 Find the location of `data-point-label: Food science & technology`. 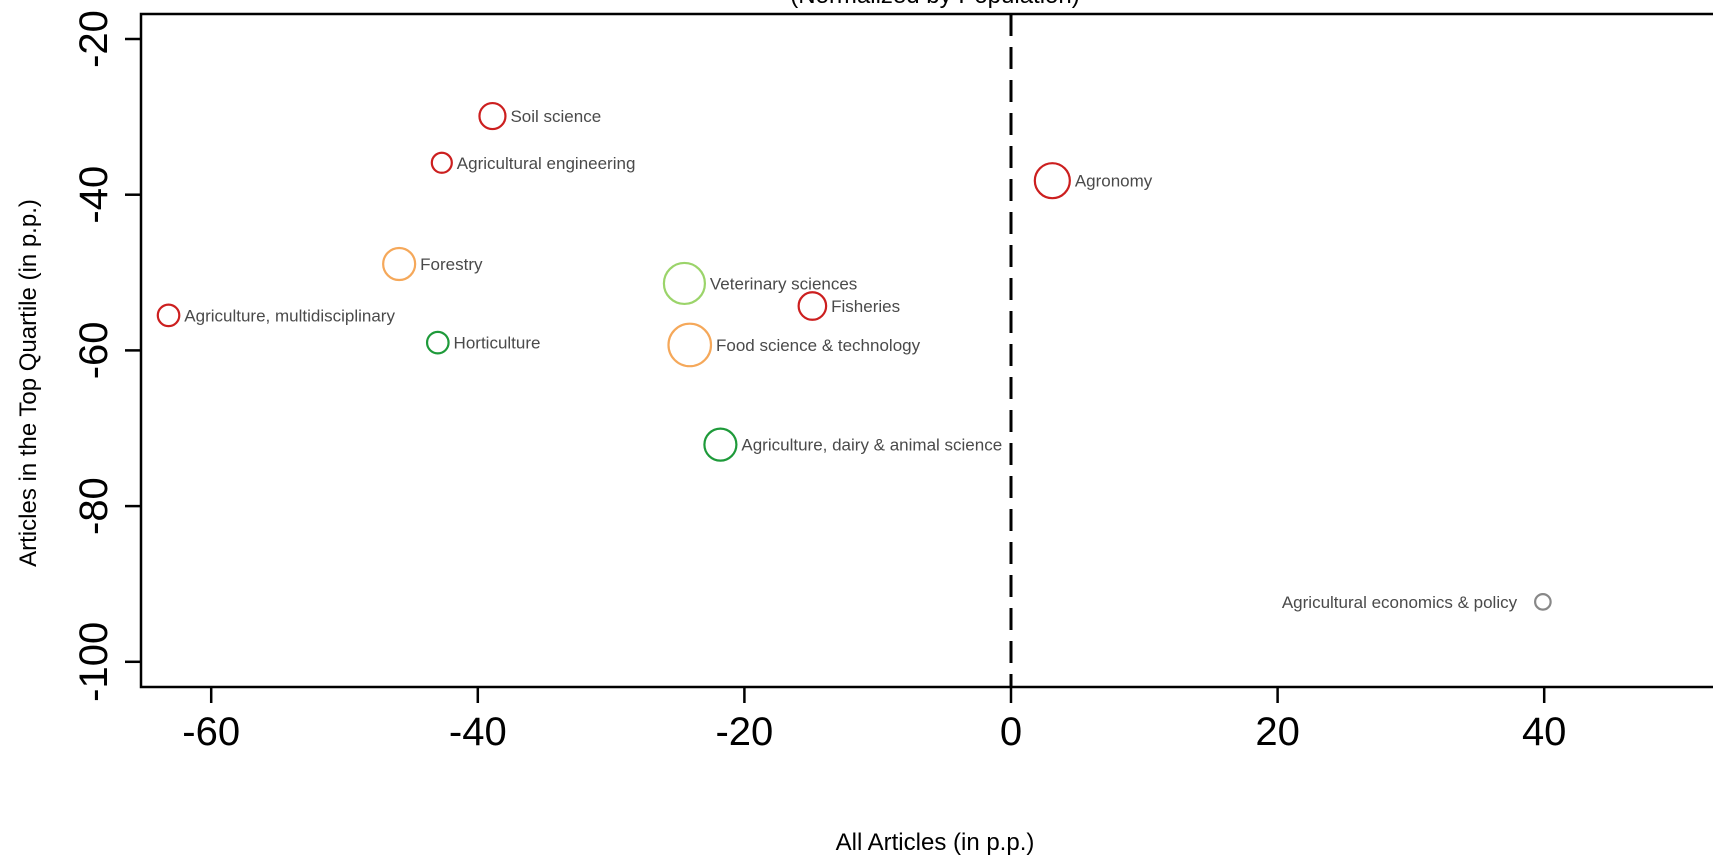

data-point-label: Food science & technology is located at coordinates (818, 345).